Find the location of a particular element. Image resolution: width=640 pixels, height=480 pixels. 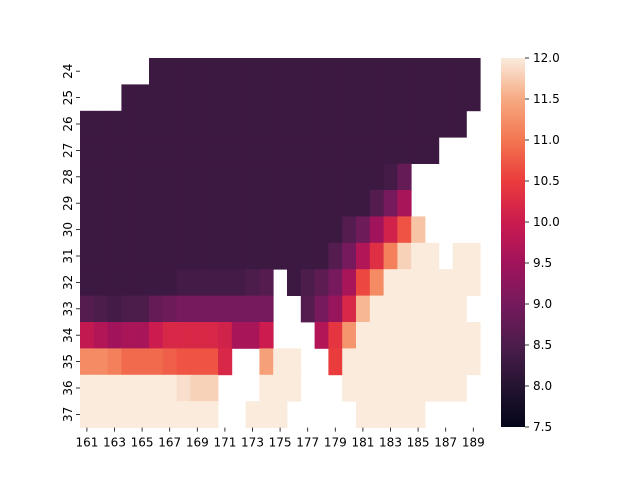

colorbar is located at coordinates (513, 242).